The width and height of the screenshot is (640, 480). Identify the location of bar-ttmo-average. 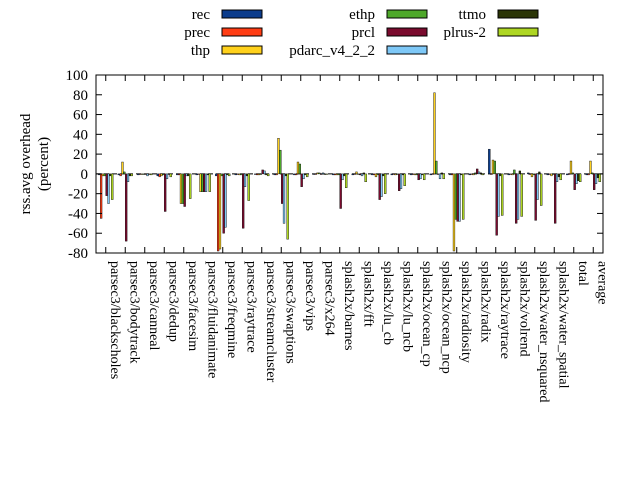
(598, 176).